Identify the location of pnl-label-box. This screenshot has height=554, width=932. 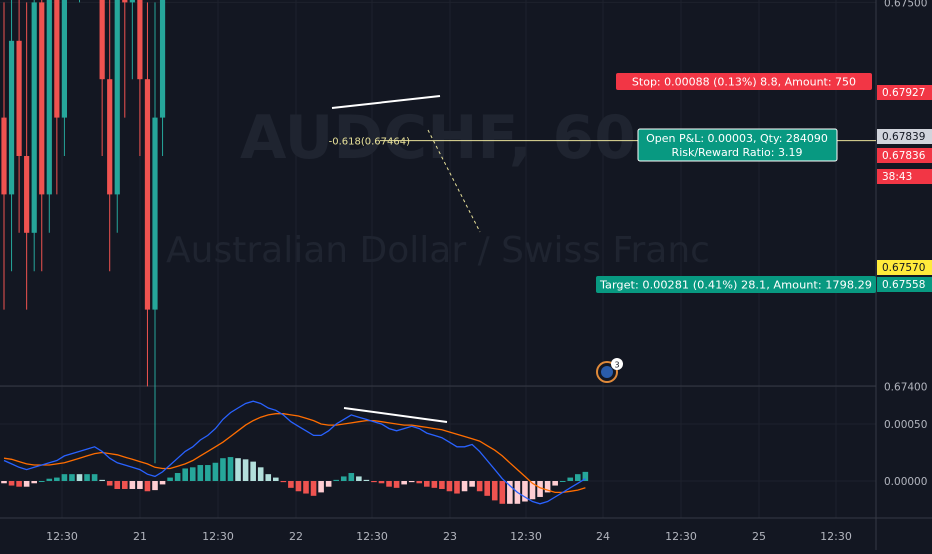
(737, 145).